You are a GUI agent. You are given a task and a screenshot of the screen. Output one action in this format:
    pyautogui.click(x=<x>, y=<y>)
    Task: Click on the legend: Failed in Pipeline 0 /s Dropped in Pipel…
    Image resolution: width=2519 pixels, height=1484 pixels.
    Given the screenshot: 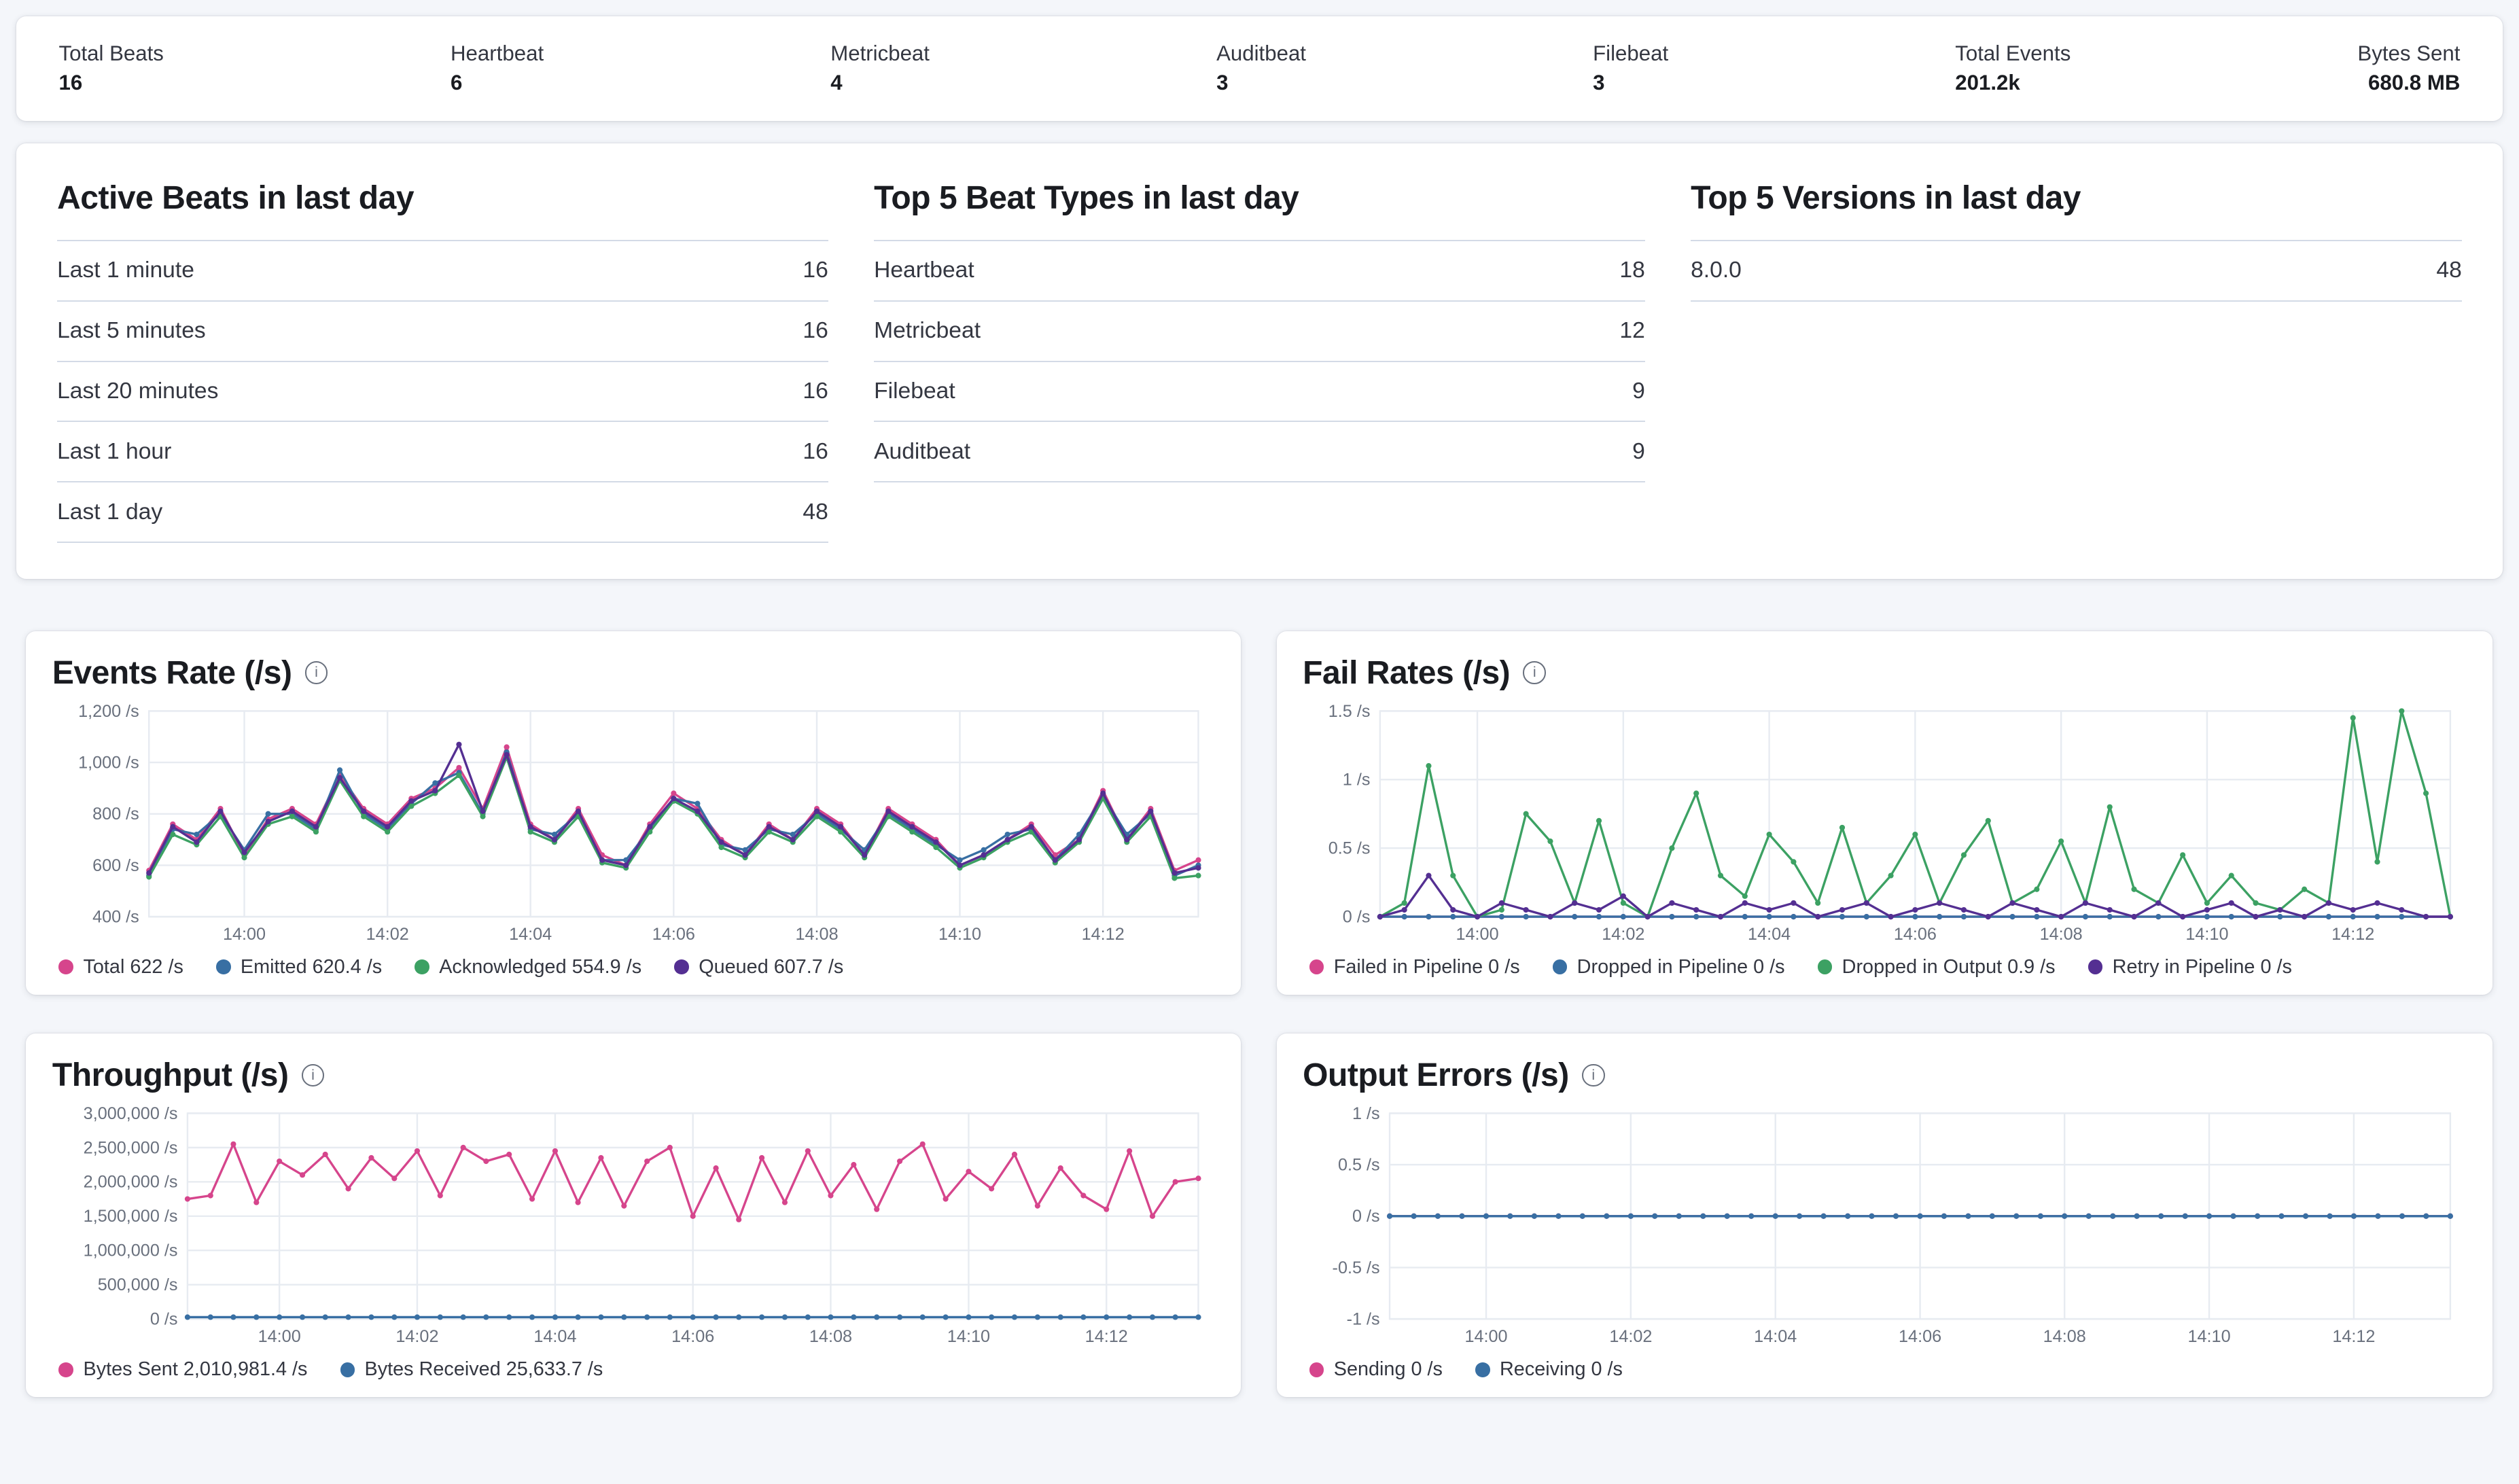 What is the action you would take?
    pyautogui.click(x=1885, y=967)
    